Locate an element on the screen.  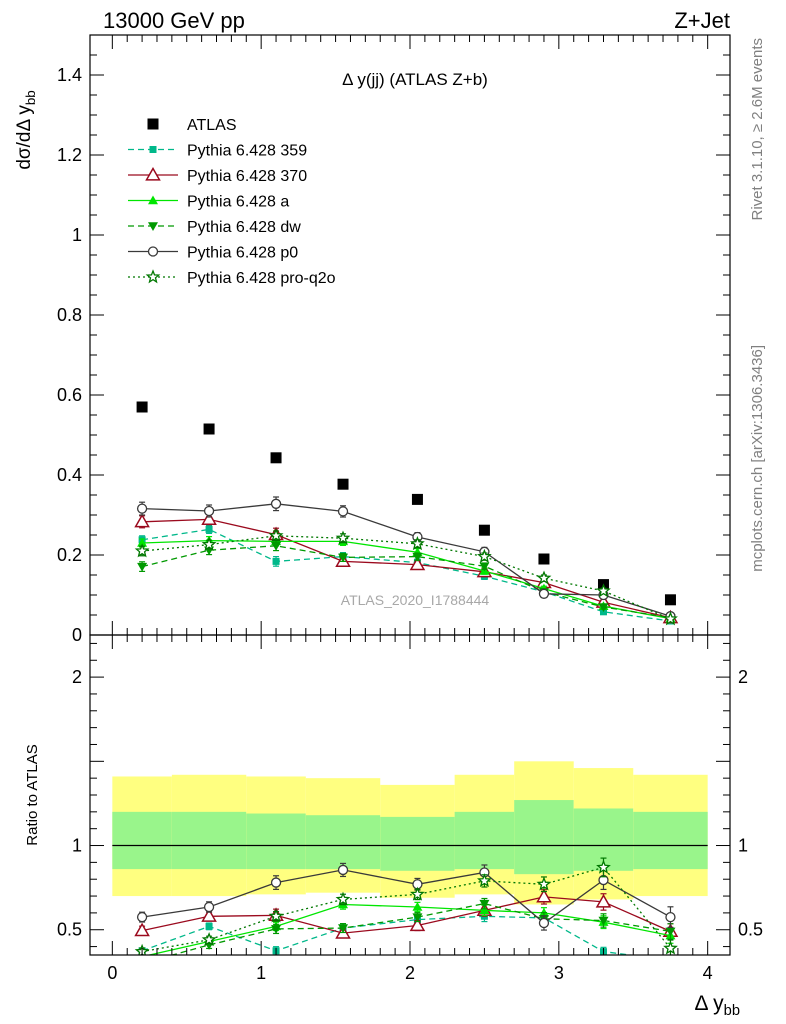
ratio-ylabel: Ratio to ATLAS is located at coordinates (32, 794).